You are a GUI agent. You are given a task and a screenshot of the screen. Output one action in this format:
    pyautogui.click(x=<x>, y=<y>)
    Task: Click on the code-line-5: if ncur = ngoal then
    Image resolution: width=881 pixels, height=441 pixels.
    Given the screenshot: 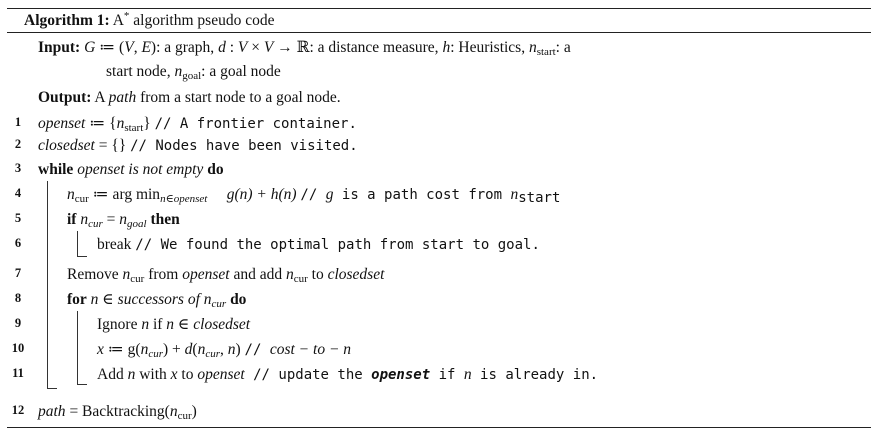 What is the action you would take?
    pyautogui.click(x=123, y=220)
    